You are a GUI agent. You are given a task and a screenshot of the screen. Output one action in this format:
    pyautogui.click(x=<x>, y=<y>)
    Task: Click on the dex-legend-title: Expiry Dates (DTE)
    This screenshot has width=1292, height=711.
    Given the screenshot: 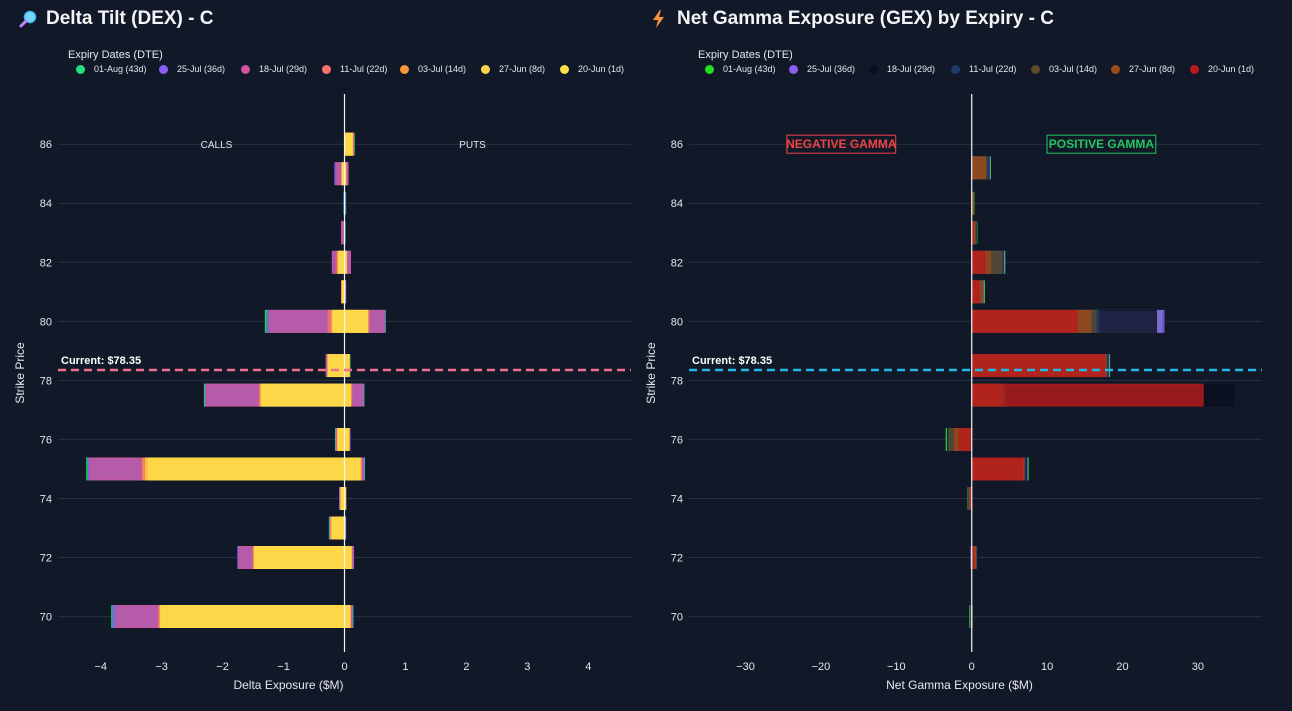 What is the action you would take?
    pyautogui.click(x=115, y=55)
    